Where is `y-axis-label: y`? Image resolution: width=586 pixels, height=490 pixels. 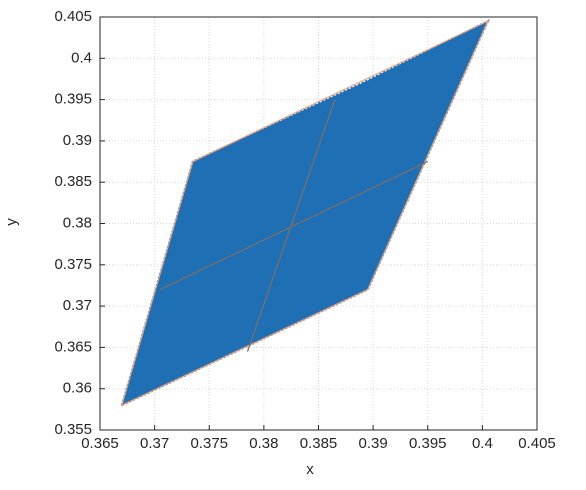 y-axis-label: y is located at coordinates (11, 222).